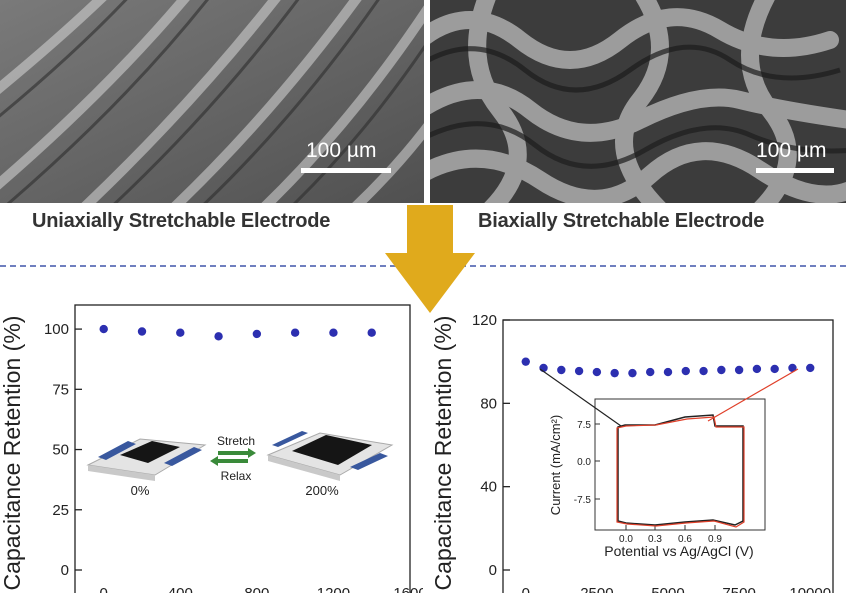 This screenshot has width=846, height=593. What do you see at coordinates (655, 539) in the screenshot?
I see `cv-x-tick-label: 0.3` at bounding box center [655, 539].